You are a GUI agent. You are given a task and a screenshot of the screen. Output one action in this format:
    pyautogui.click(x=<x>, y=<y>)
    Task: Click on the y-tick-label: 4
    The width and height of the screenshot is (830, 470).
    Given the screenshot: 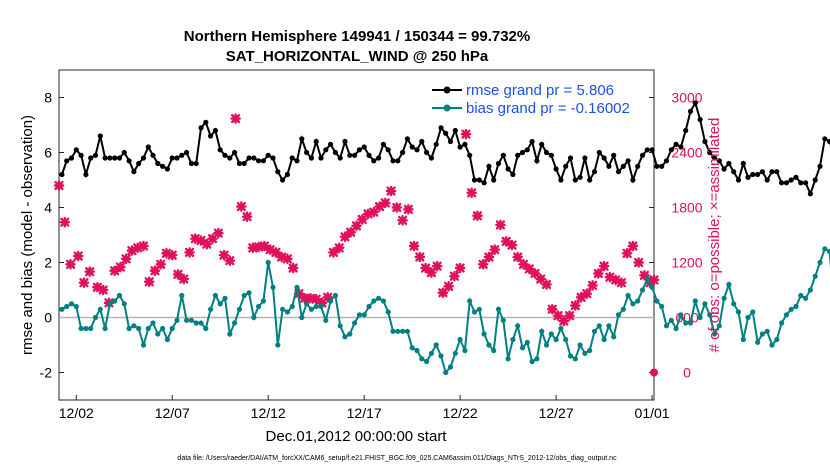 What is the action you would take?
    pyautogui.click(x=48, y=208)
    